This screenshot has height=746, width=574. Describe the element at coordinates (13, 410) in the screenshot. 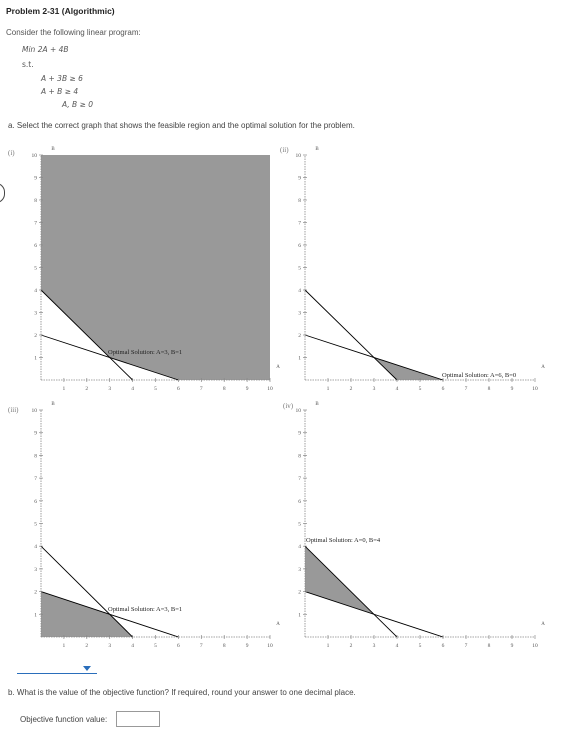

I see `graph-label: (iii)` at that location.